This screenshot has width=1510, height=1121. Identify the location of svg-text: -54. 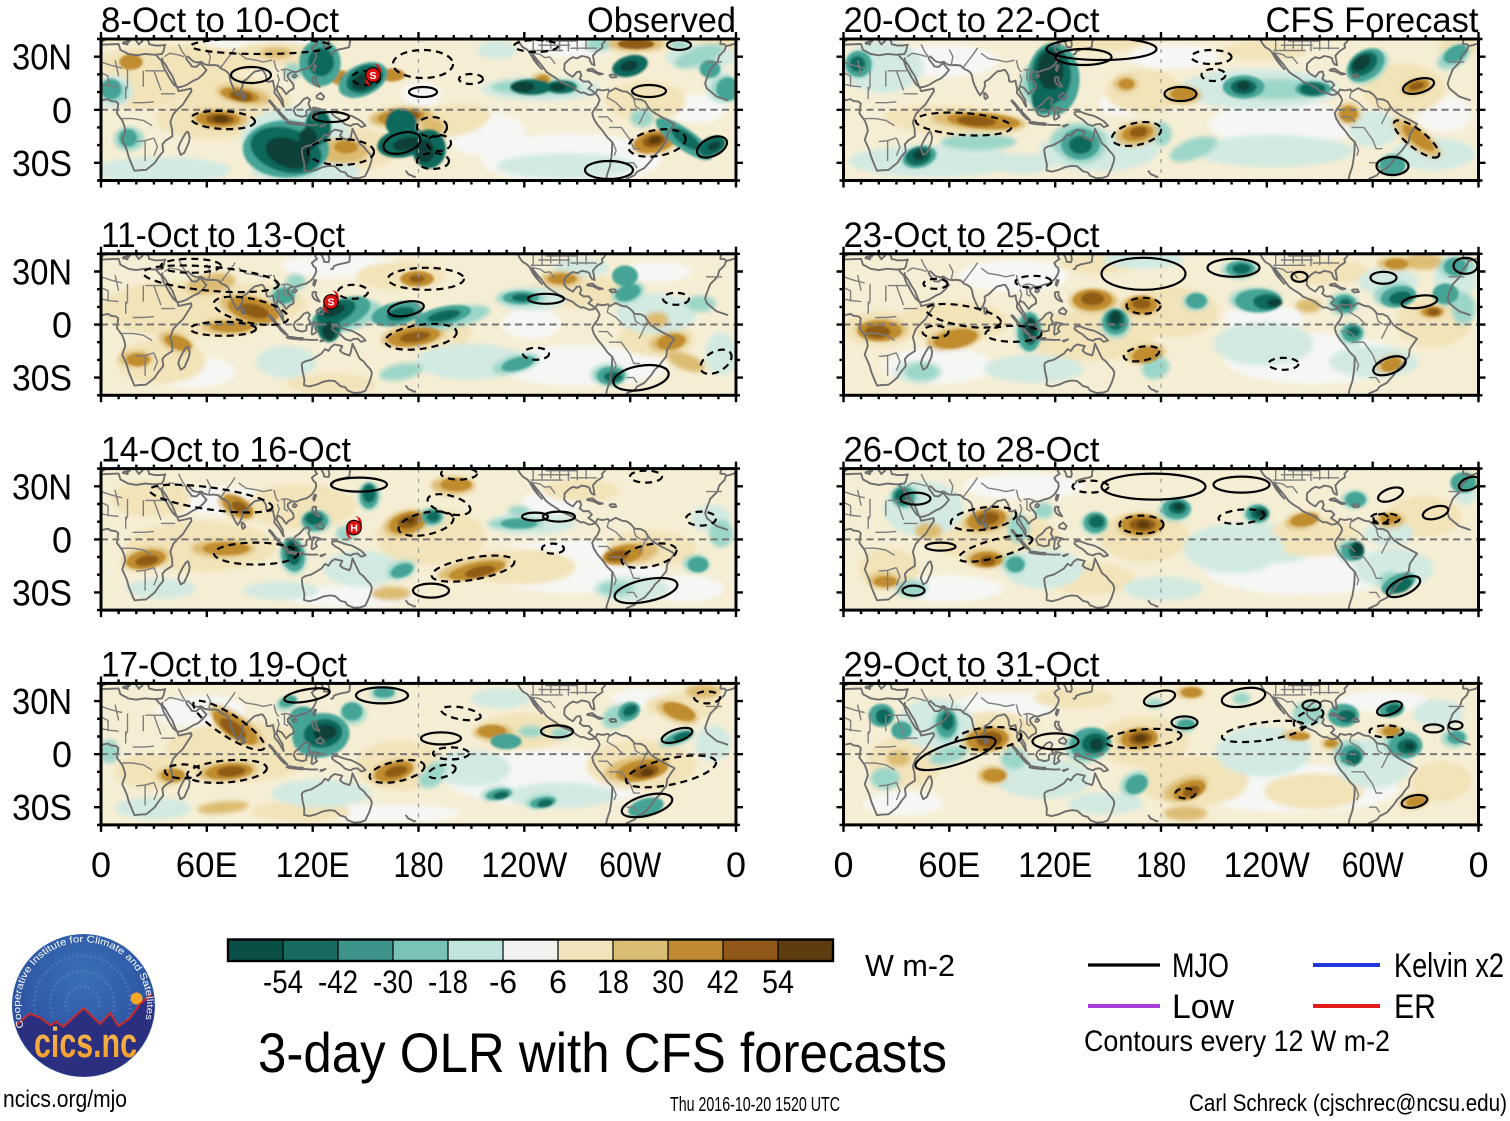
(283, 982).